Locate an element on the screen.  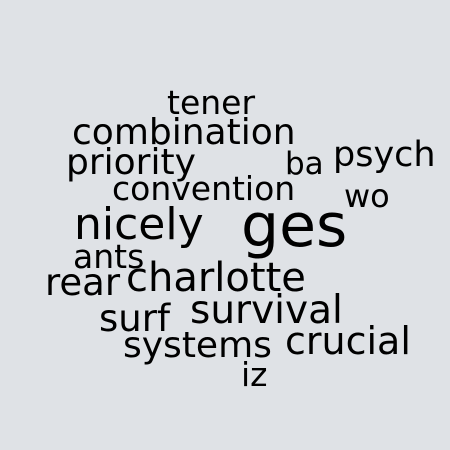
word-ants: ants is located at coordinates (109, 256).